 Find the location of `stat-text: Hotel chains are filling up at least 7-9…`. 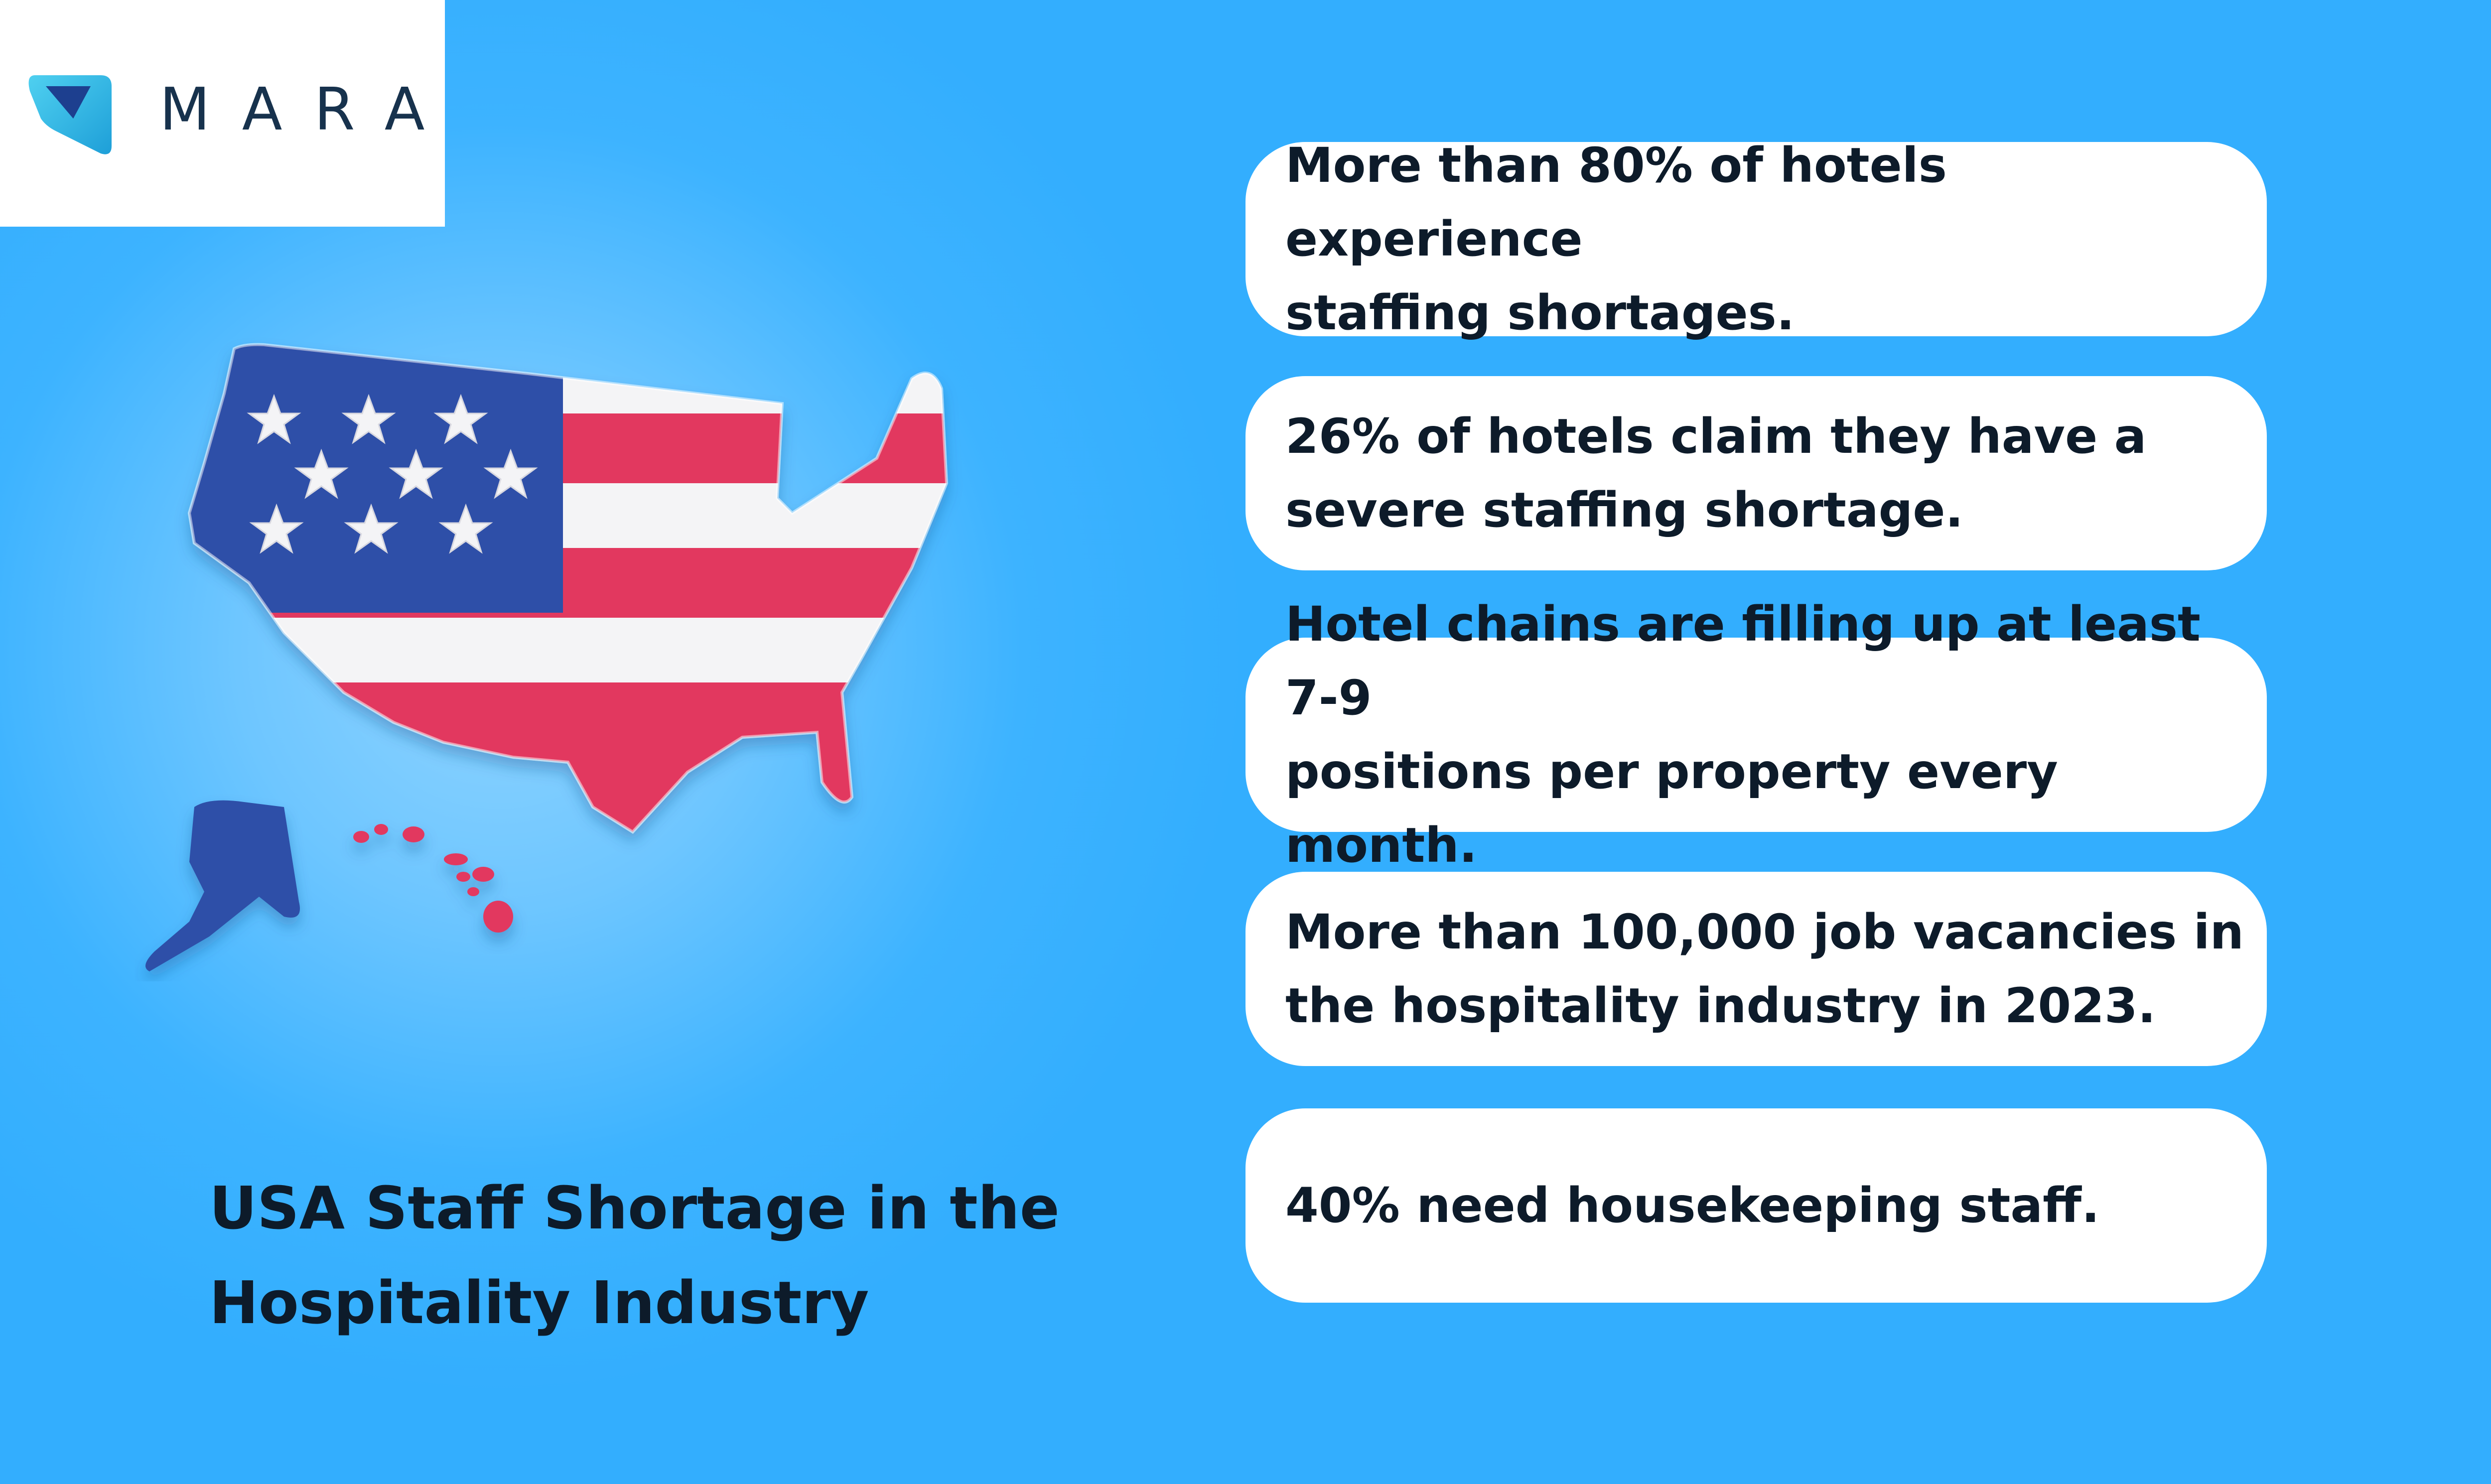

stat-text: Hotel chains are filling up at least 7-9… is located at coordinates (1743, 734).